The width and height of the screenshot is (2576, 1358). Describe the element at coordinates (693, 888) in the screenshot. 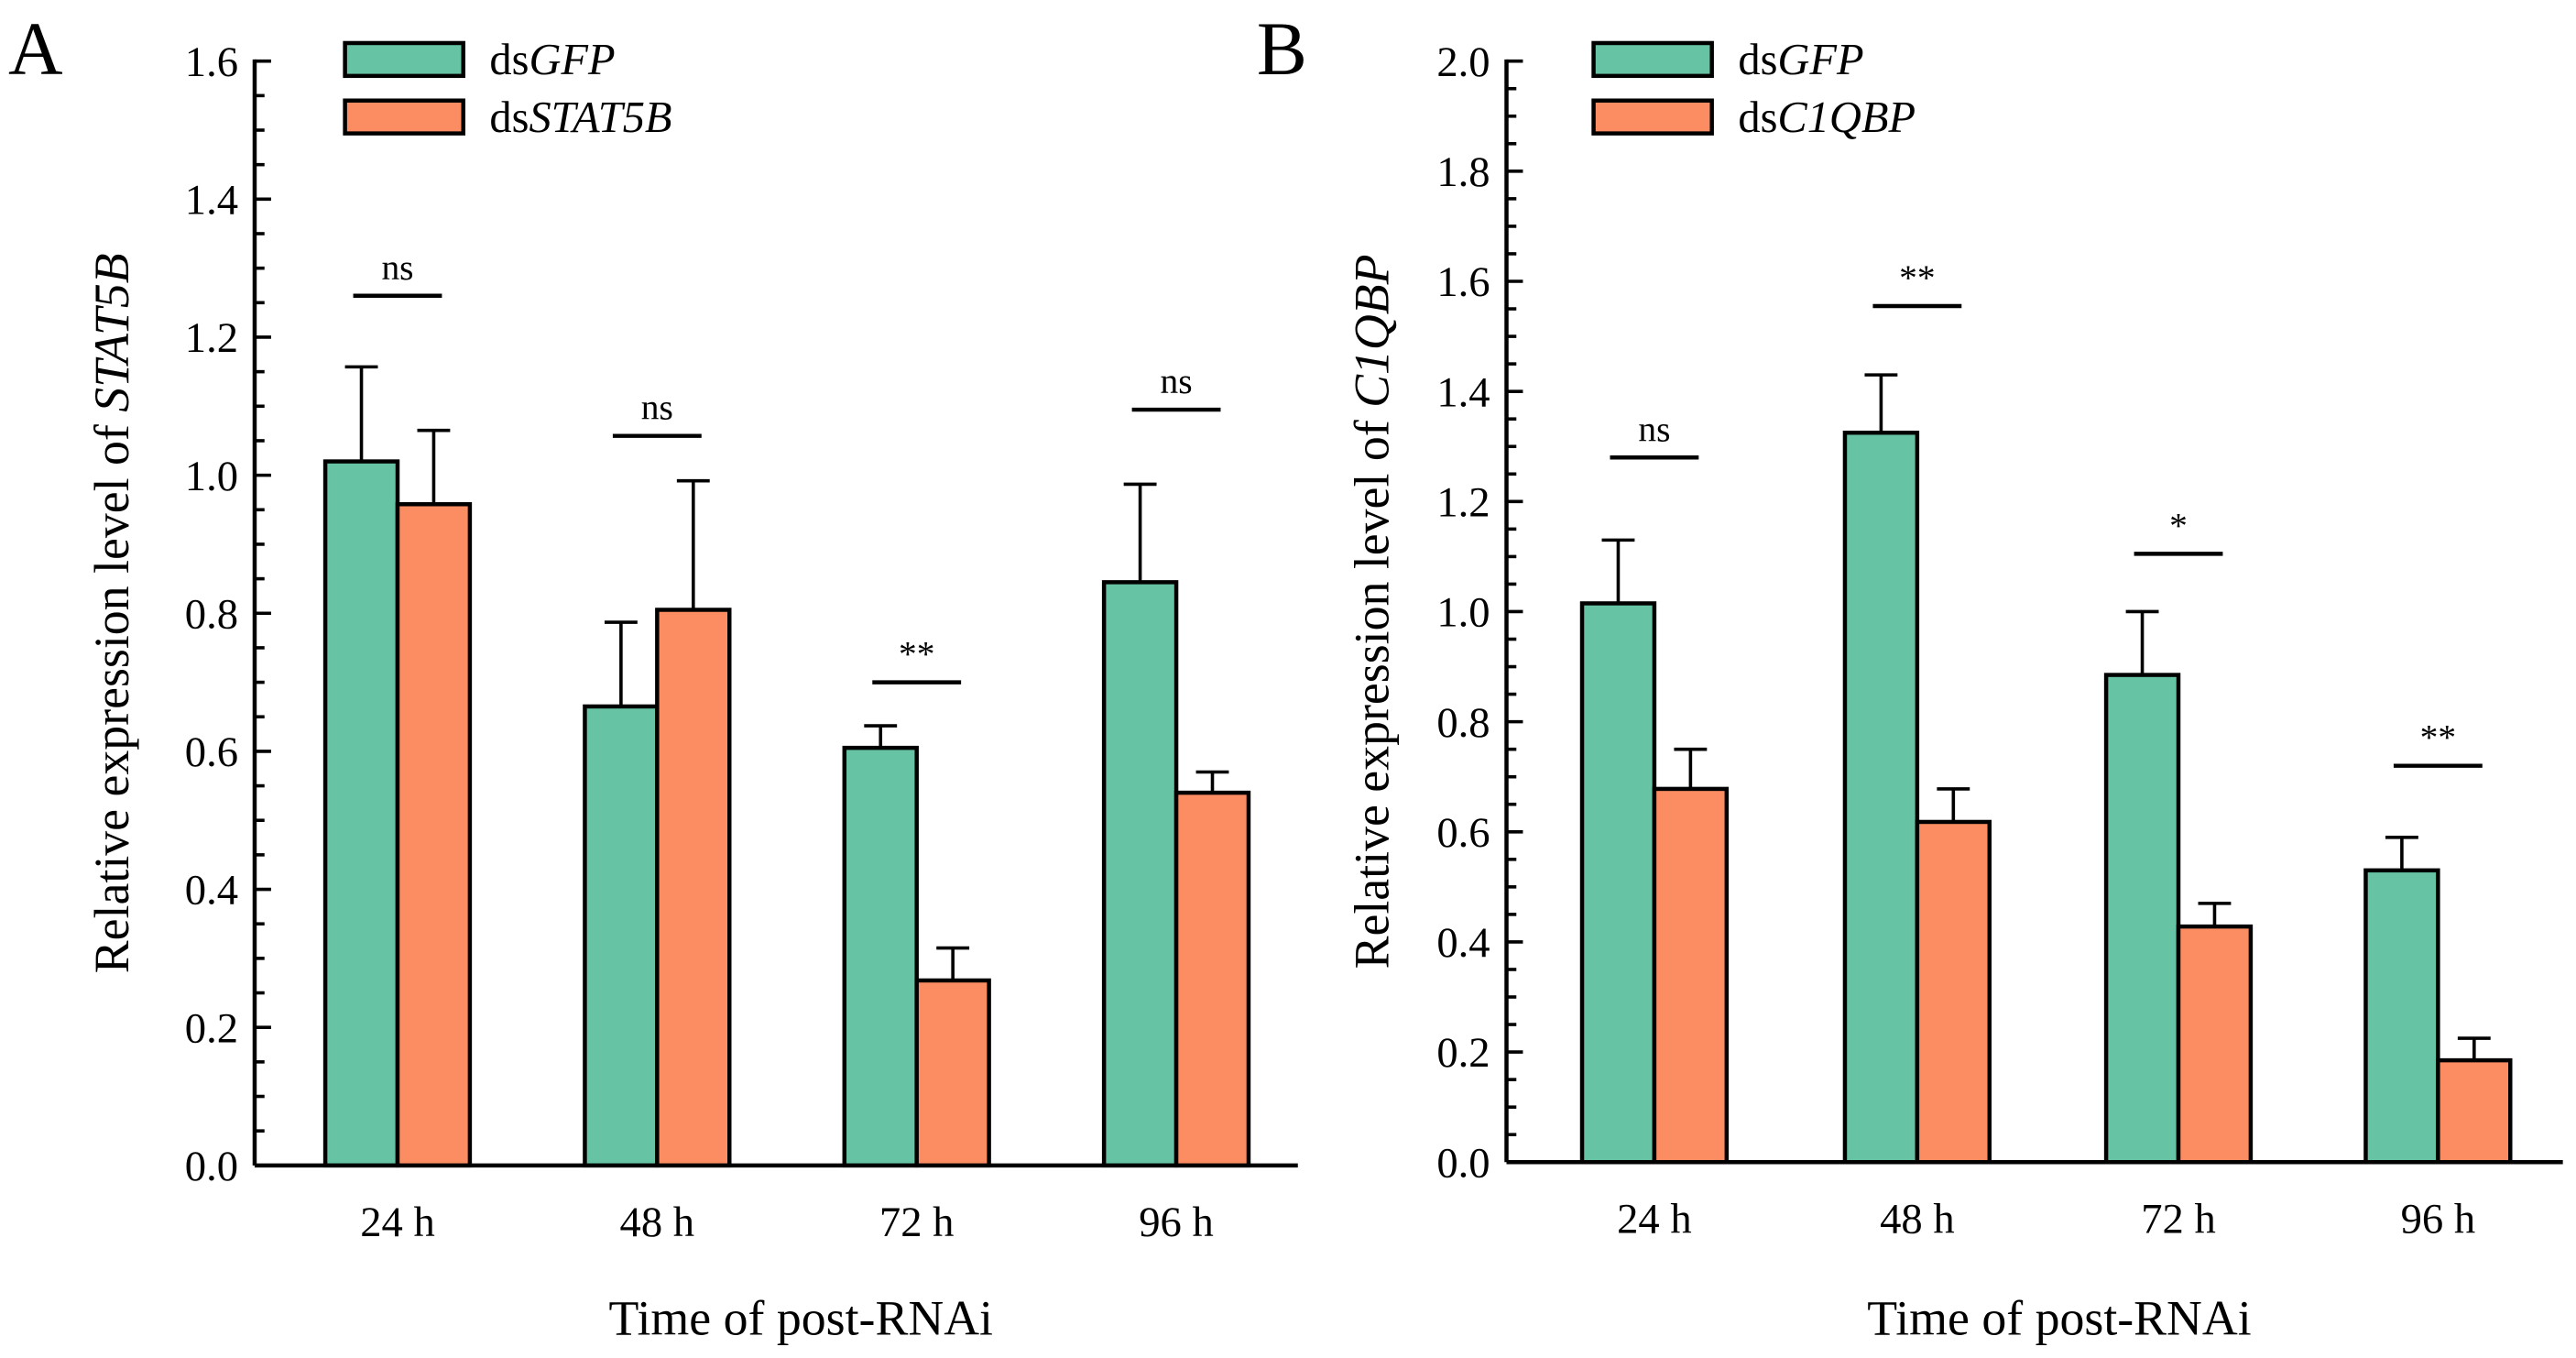

I see `bar-stat5b-48h` at that location.